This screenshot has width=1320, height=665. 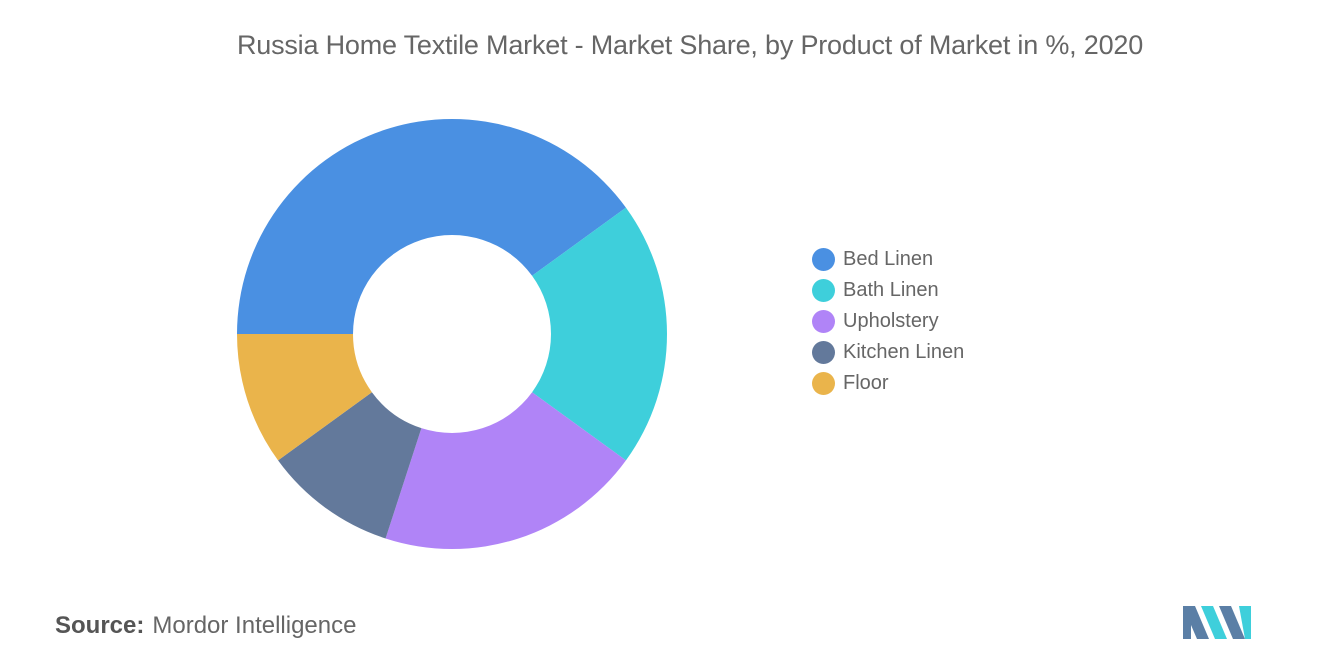 I want to click on donut-slice-bed-linen, so click(x=431, y=227).